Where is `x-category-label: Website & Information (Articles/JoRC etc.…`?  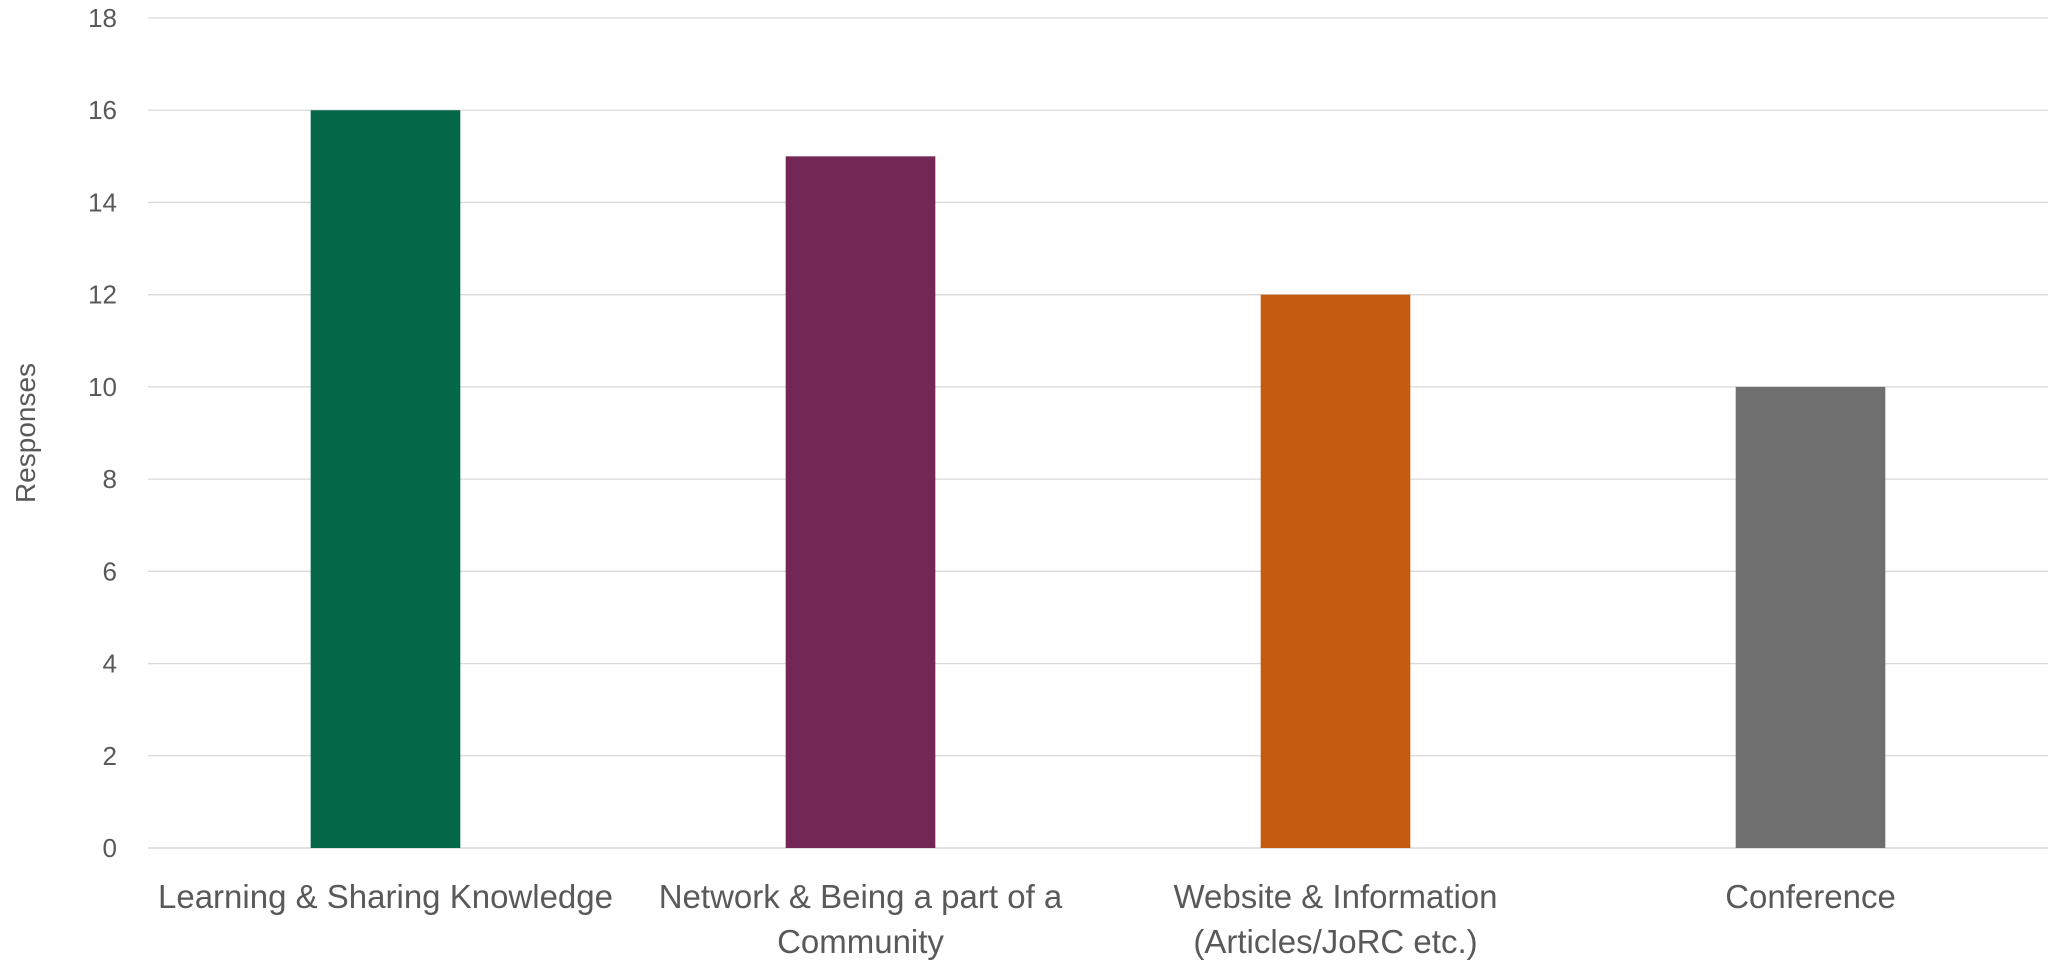
x-category-label: Website & Information (Articles/JoRC etc.… is located at coordinates (1335, 919).